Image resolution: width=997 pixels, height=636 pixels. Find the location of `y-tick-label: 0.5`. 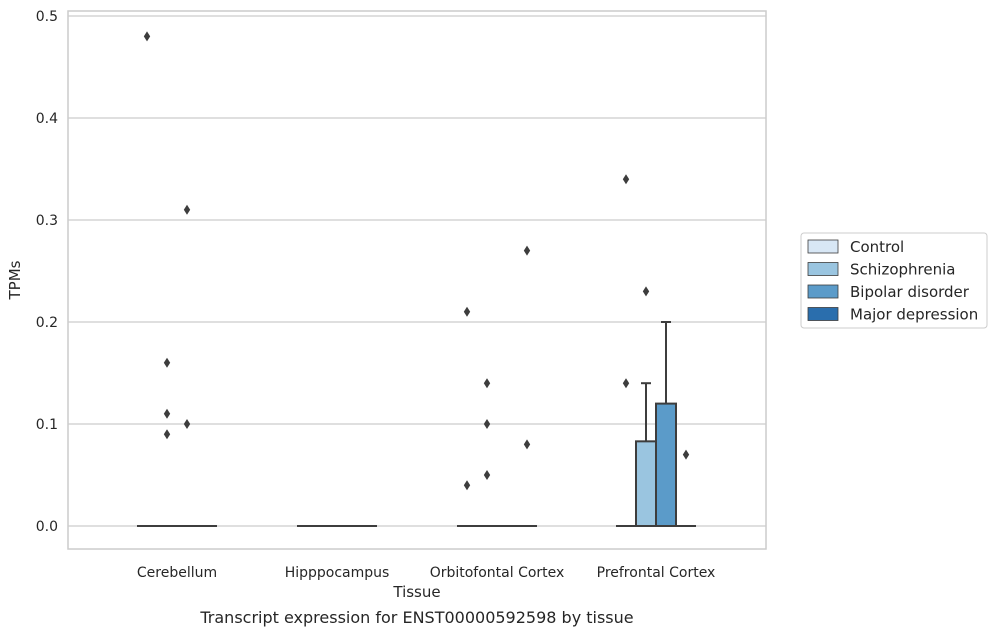

y-tick-label: 0.5 is located at coordinates (47, 17).